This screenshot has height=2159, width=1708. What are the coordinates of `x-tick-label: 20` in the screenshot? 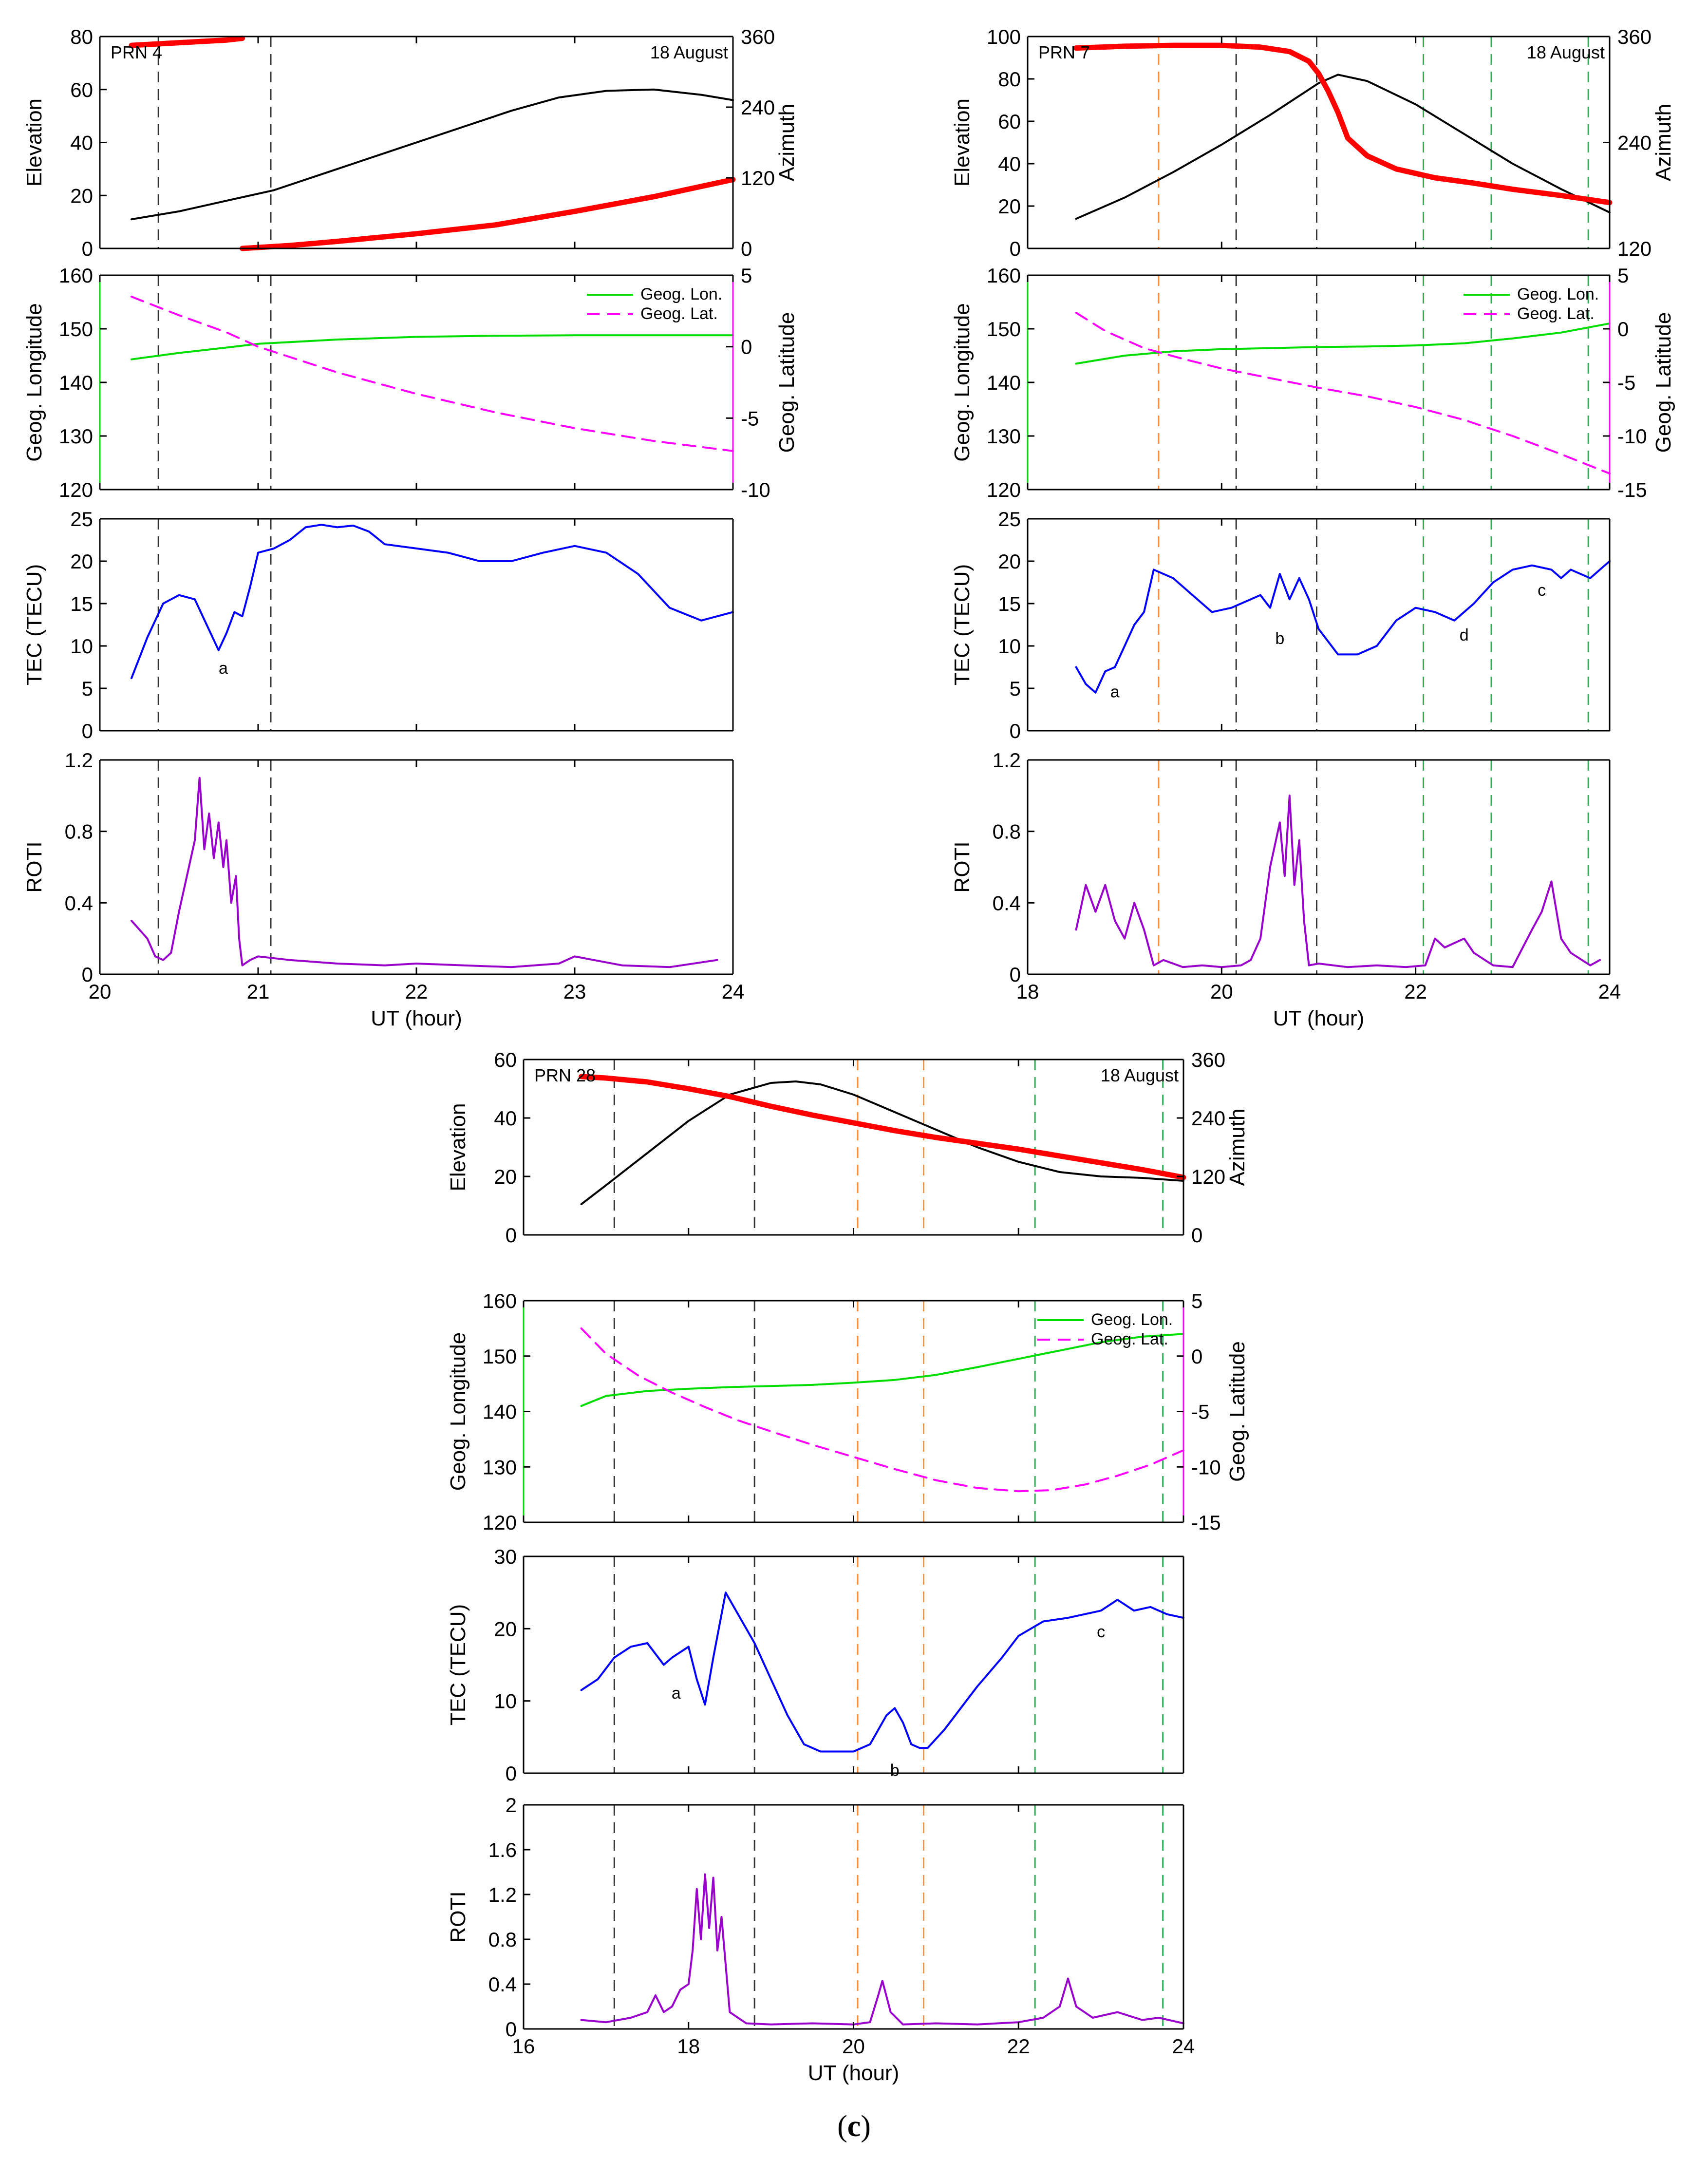 It's located at (853, 2047).